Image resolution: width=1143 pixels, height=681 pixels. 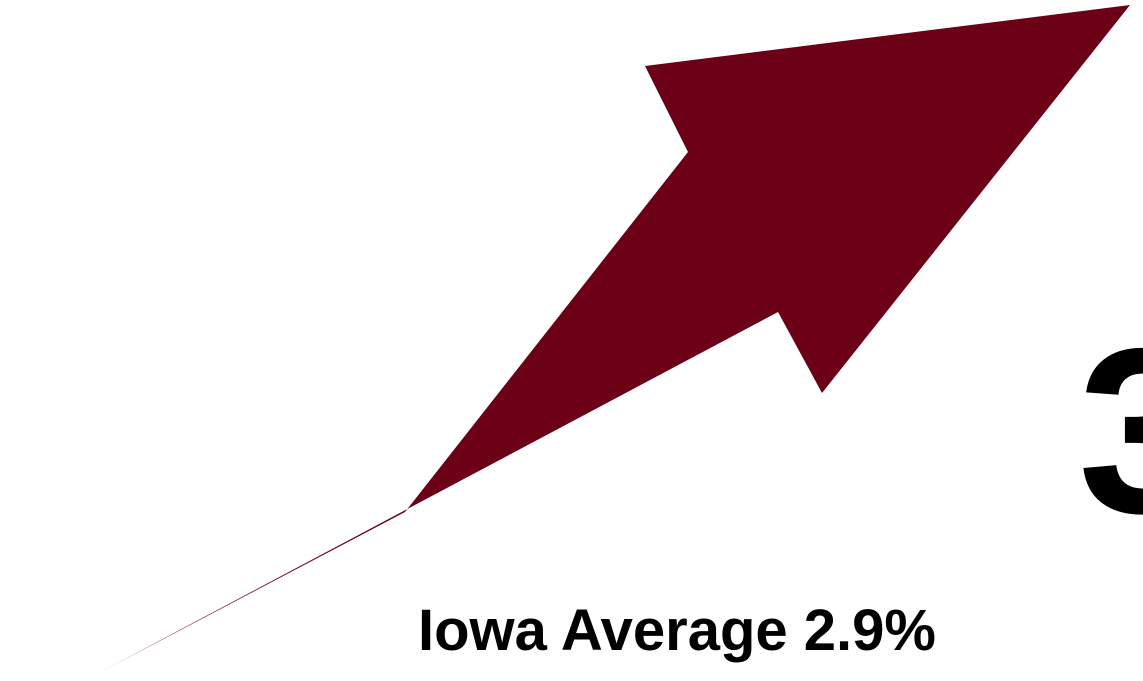 What do you see at coordinates (677, 630) in the screenshot?
I see `caption: Iowa Average 2.9%` at bounding box center [677, 630].